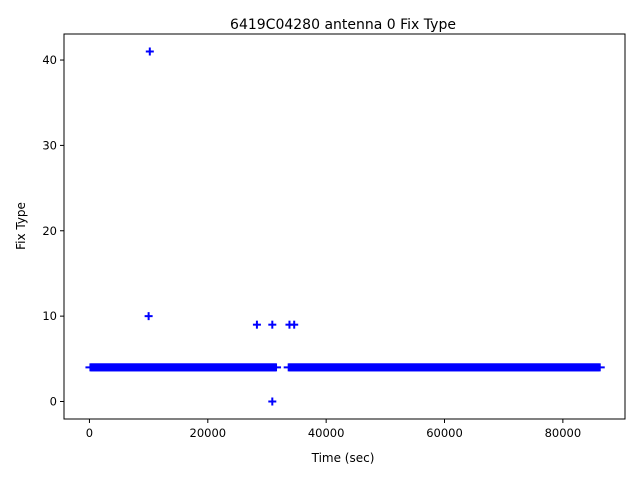 Image resolution: width=640 pixels, height=480 pixels. I want to click on y-tick-label: 10, so click(49, 316).